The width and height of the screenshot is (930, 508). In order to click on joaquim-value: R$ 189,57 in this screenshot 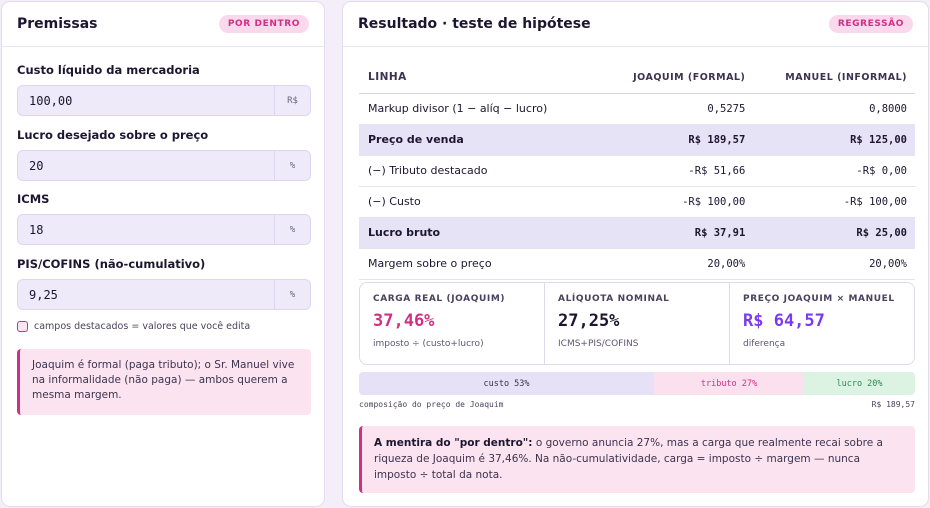, I will do `click(678, 140)`.